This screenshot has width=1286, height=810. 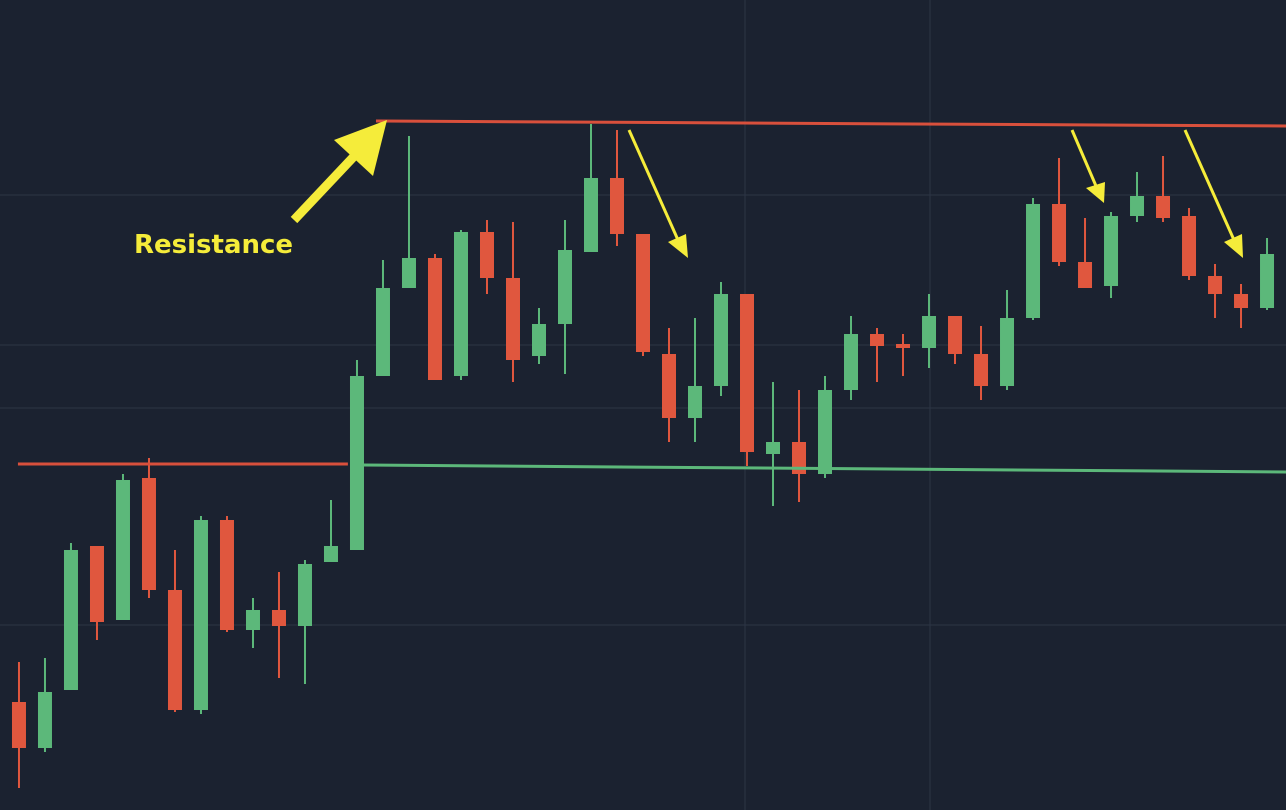 What do you see at coordinates (766, 189) in the screenshot?
I see `arrows` at bounding box center [766, 189].